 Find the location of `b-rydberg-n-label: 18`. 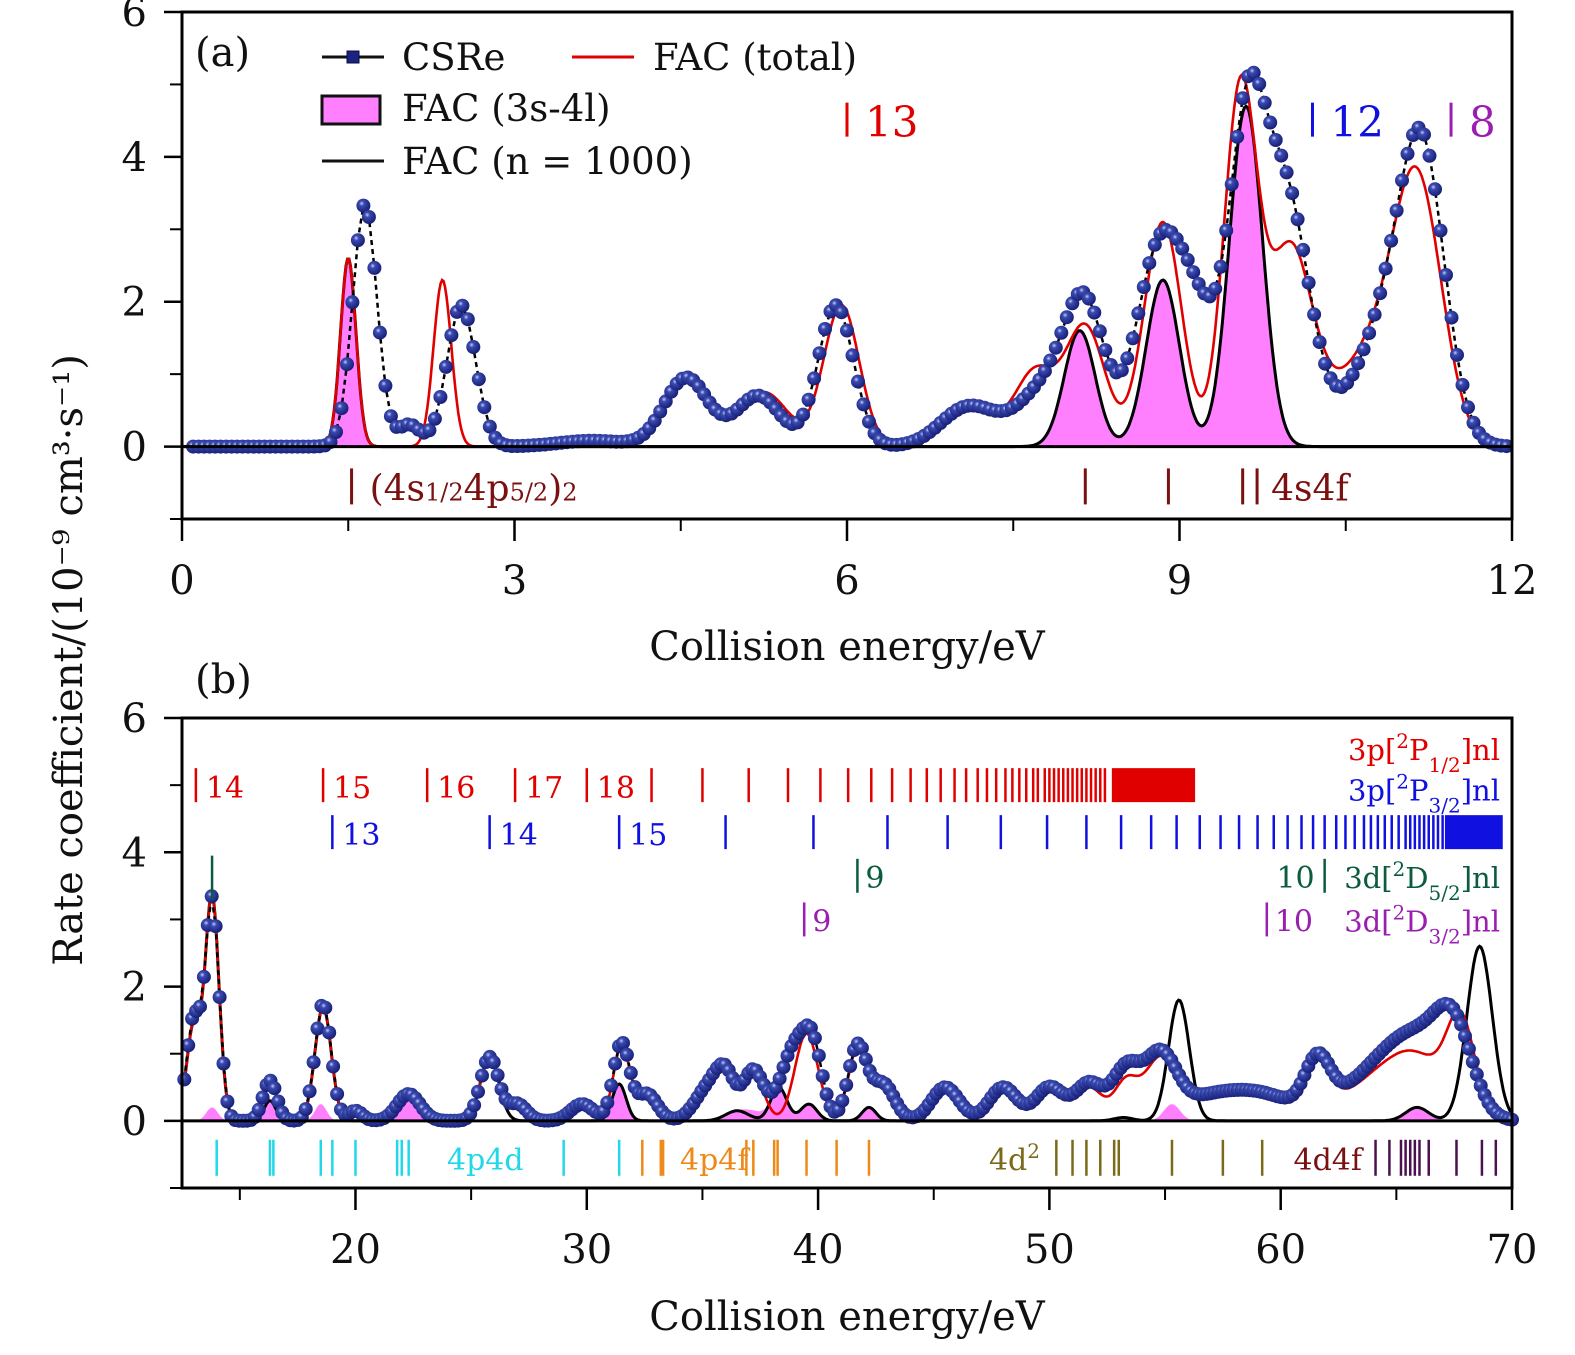

b-rydberg-n-label: 18 is located at coordinates (616, 788).